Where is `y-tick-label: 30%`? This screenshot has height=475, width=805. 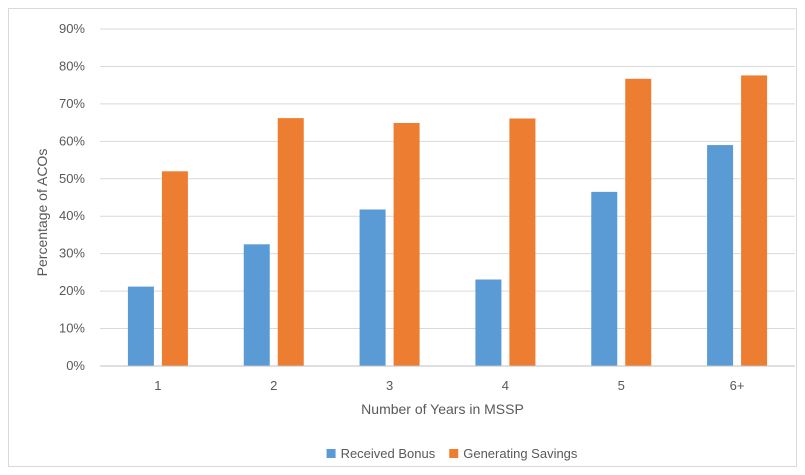 y-tick-label: 30% is located at coordinates (72, 253).